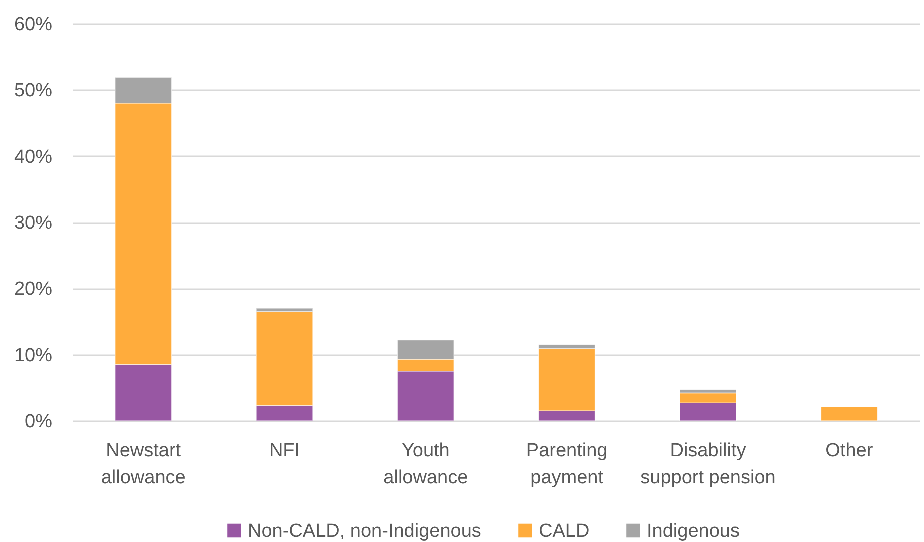 The height and width of the screenshot is (542, 924). Describe the element at coordinates (33, 25) in the screenshot. I see `y-tick-label: 60%` at that location.